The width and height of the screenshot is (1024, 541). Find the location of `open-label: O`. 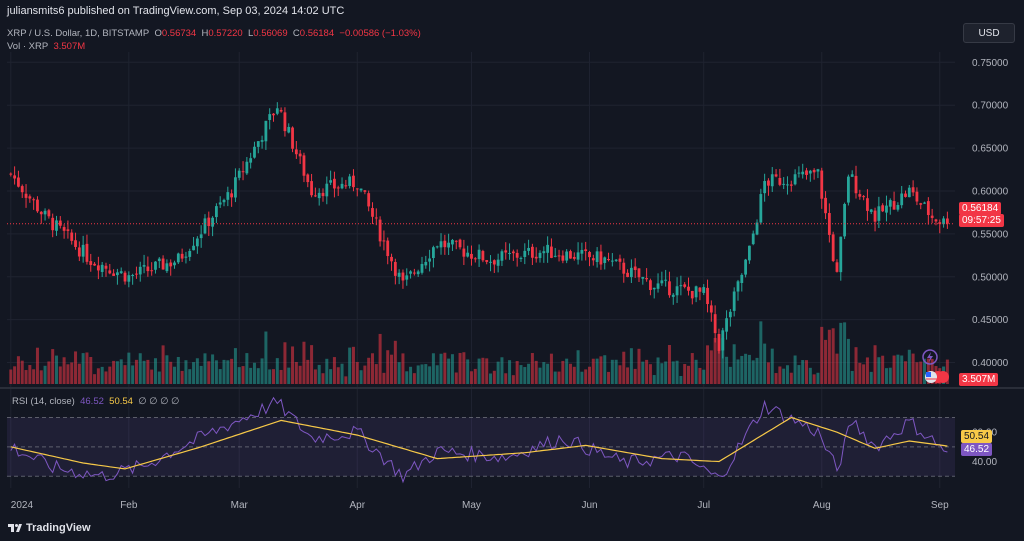

open-label: O is located at coordinates (158, 33).